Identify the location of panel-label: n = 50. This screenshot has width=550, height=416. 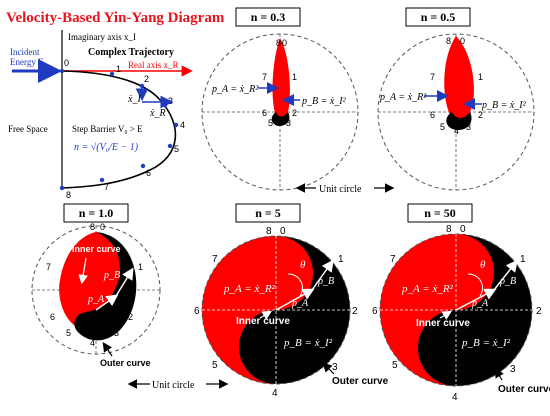
(440, 213).